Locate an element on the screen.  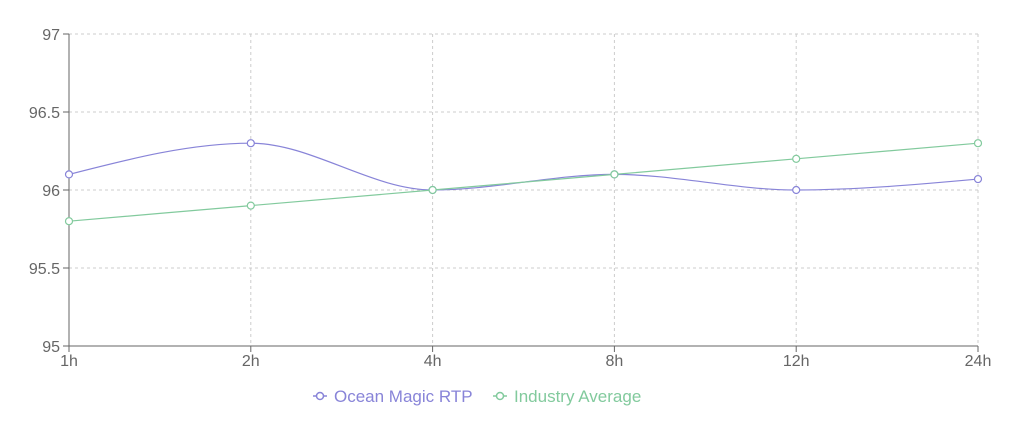
y-tick-label: 97 is located at coordinates (51, 35).